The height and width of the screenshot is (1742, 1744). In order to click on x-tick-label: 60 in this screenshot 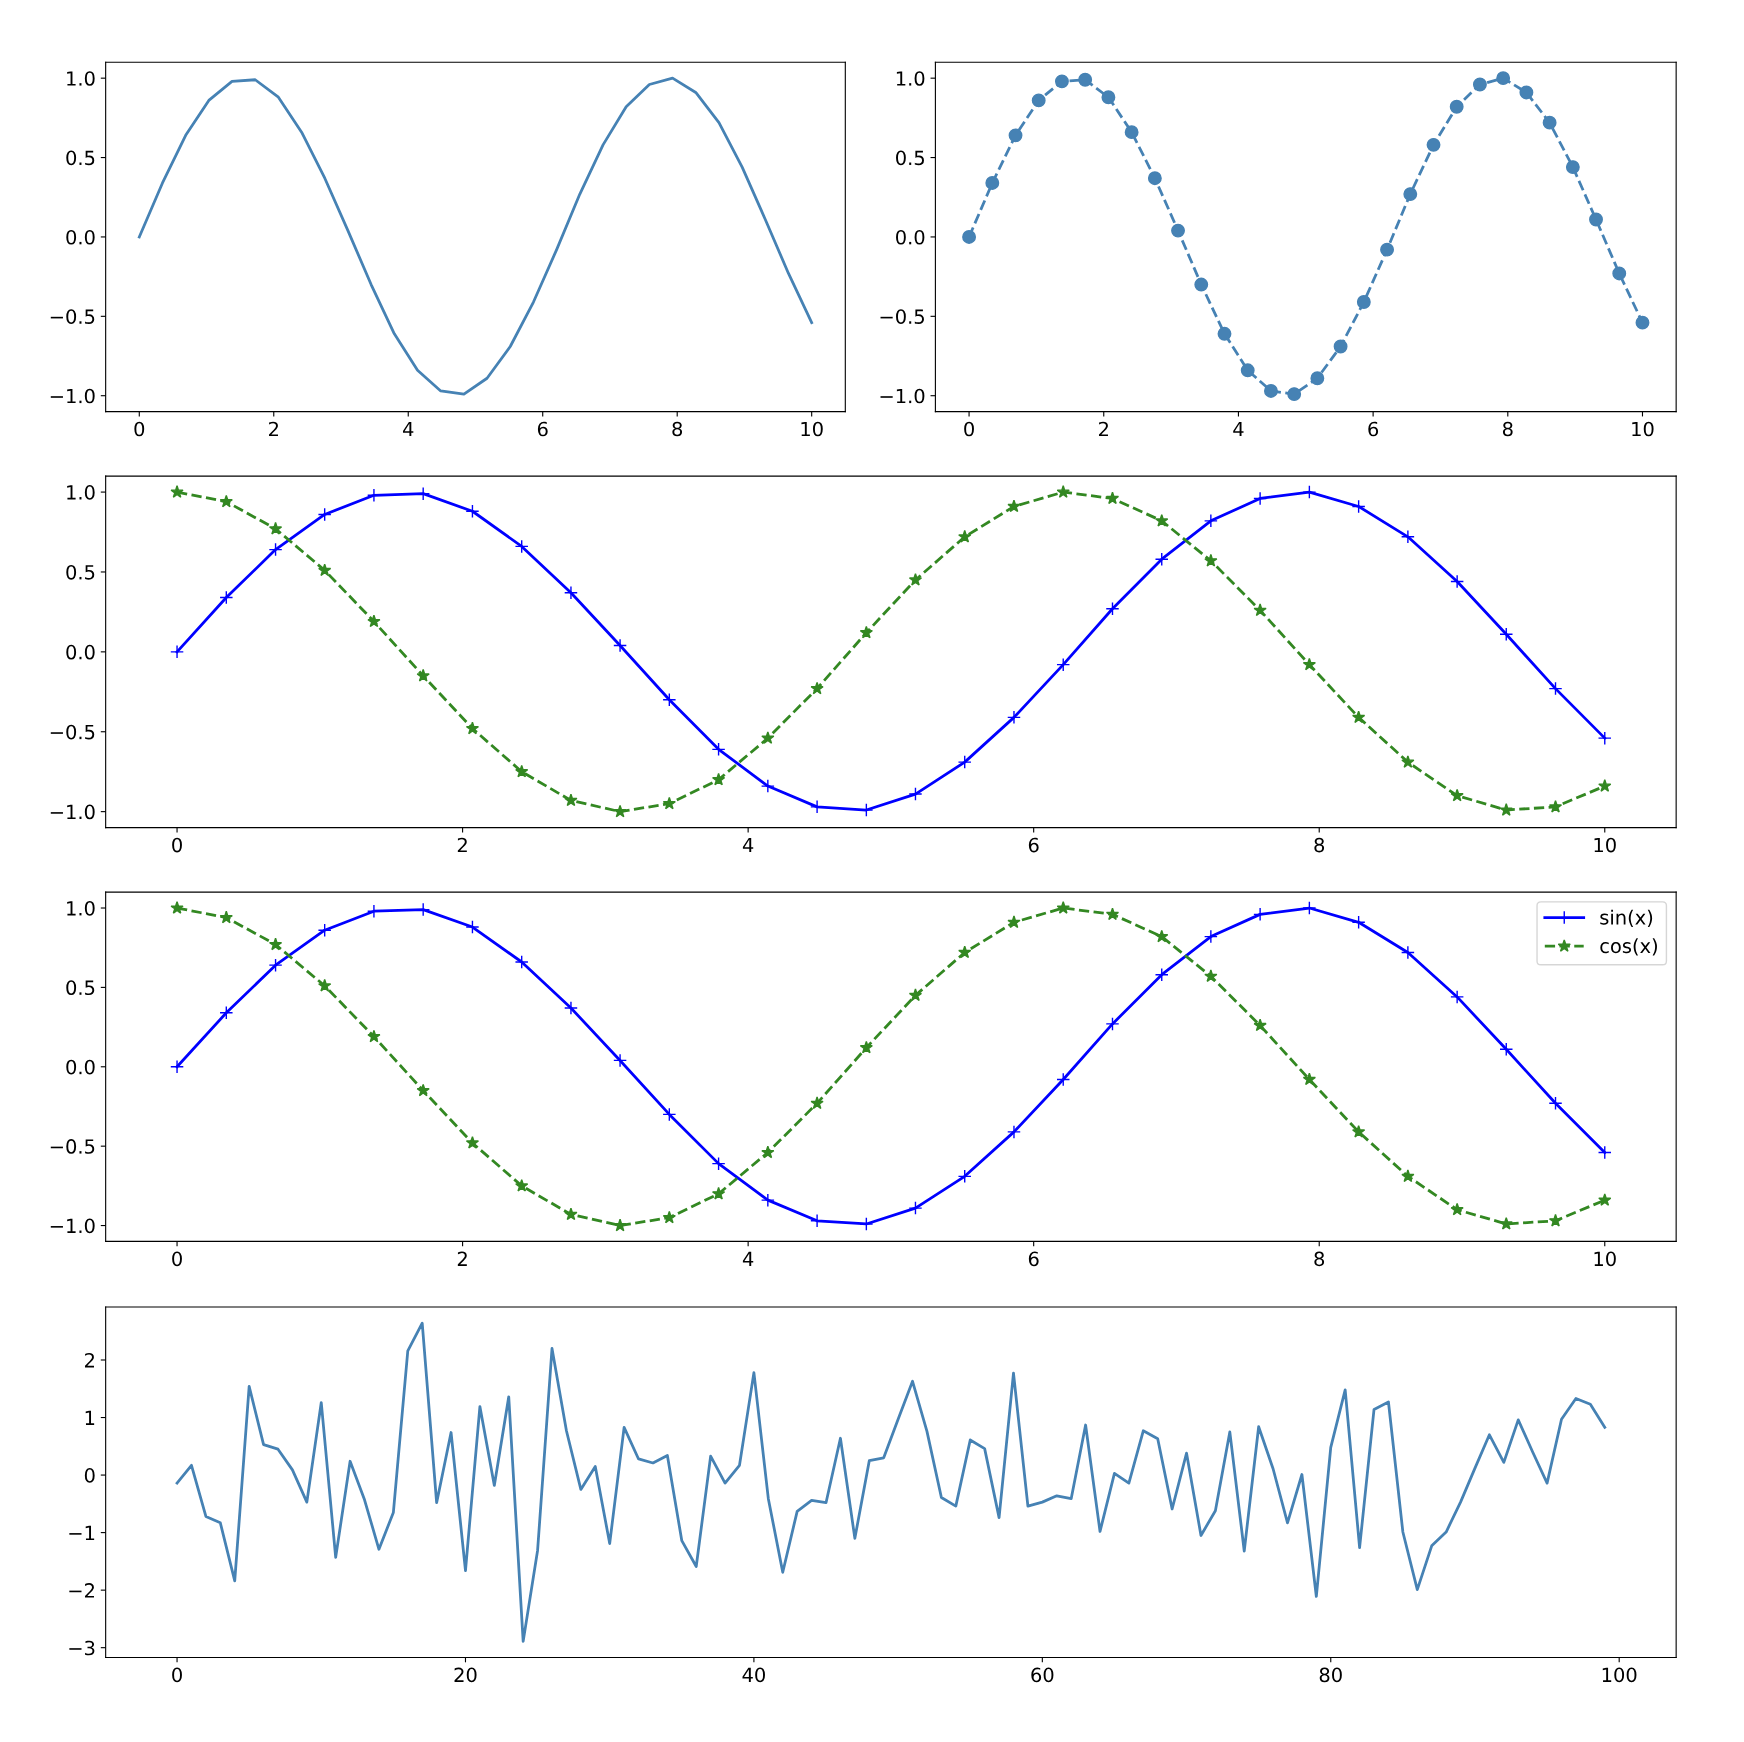, I will do `click(1042, 1675)`.